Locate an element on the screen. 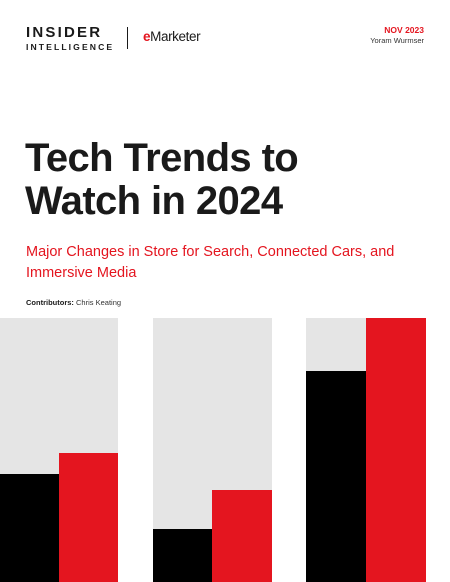 This screenshot has width=450, height=582. logo-line-intelligence: INTELLIGENCE is located at coordinates (70, 47).